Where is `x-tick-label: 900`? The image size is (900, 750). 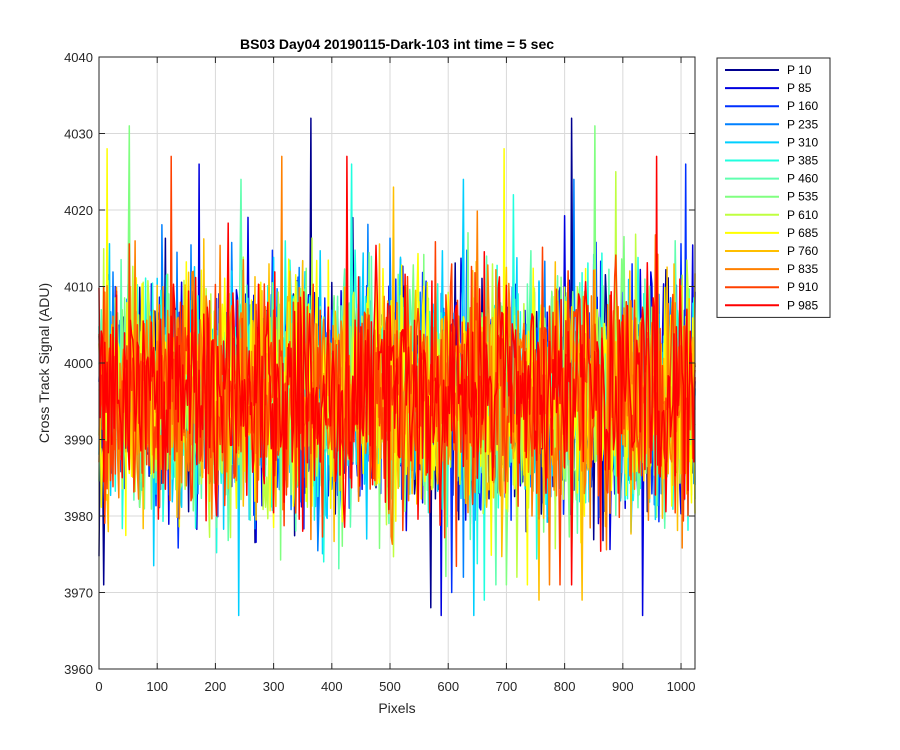 x-tick-label: 900 is located at coordinates (623, 686).